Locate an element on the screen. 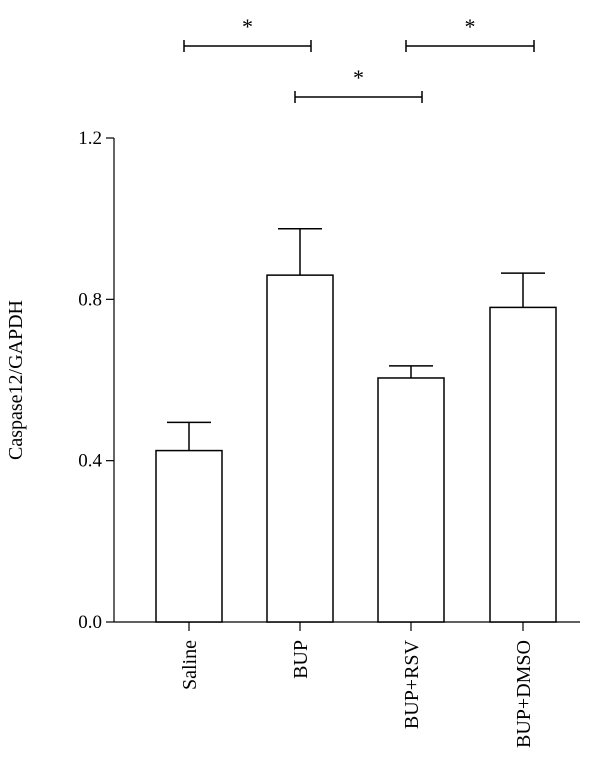 This screenshot has width=600, height=778. y-tick-label: 0.0 is located at coordinates (90, 622).